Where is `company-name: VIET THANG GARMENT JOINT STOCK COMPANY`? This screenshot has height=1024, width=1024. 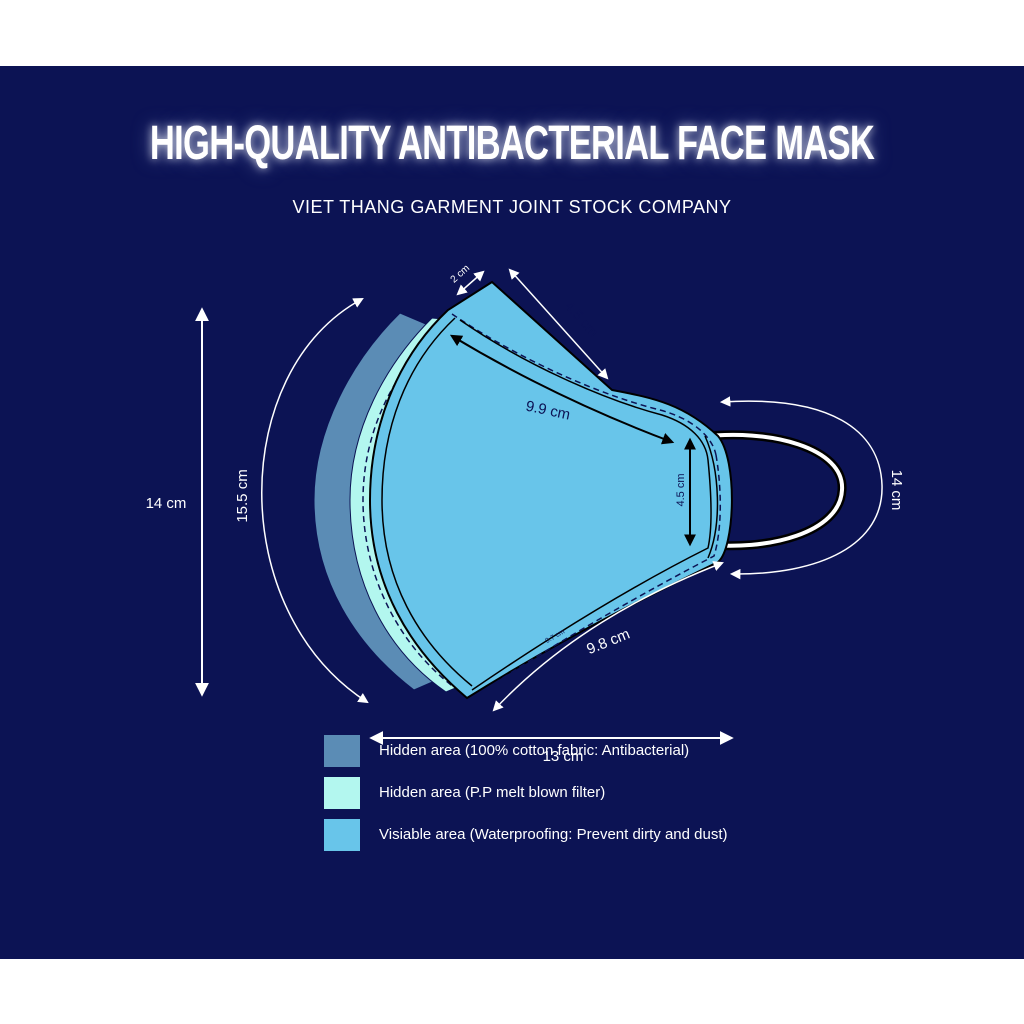 company-name: VIET THANG GARMENT JOINT STOCK COMPANY is located at coordinates (512, 207).